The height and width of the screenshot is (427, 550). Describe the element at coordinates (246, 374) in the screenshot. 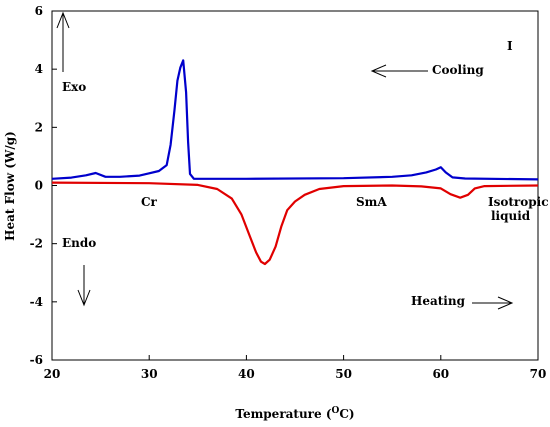

I see `x-tick-label: 40` at that location.